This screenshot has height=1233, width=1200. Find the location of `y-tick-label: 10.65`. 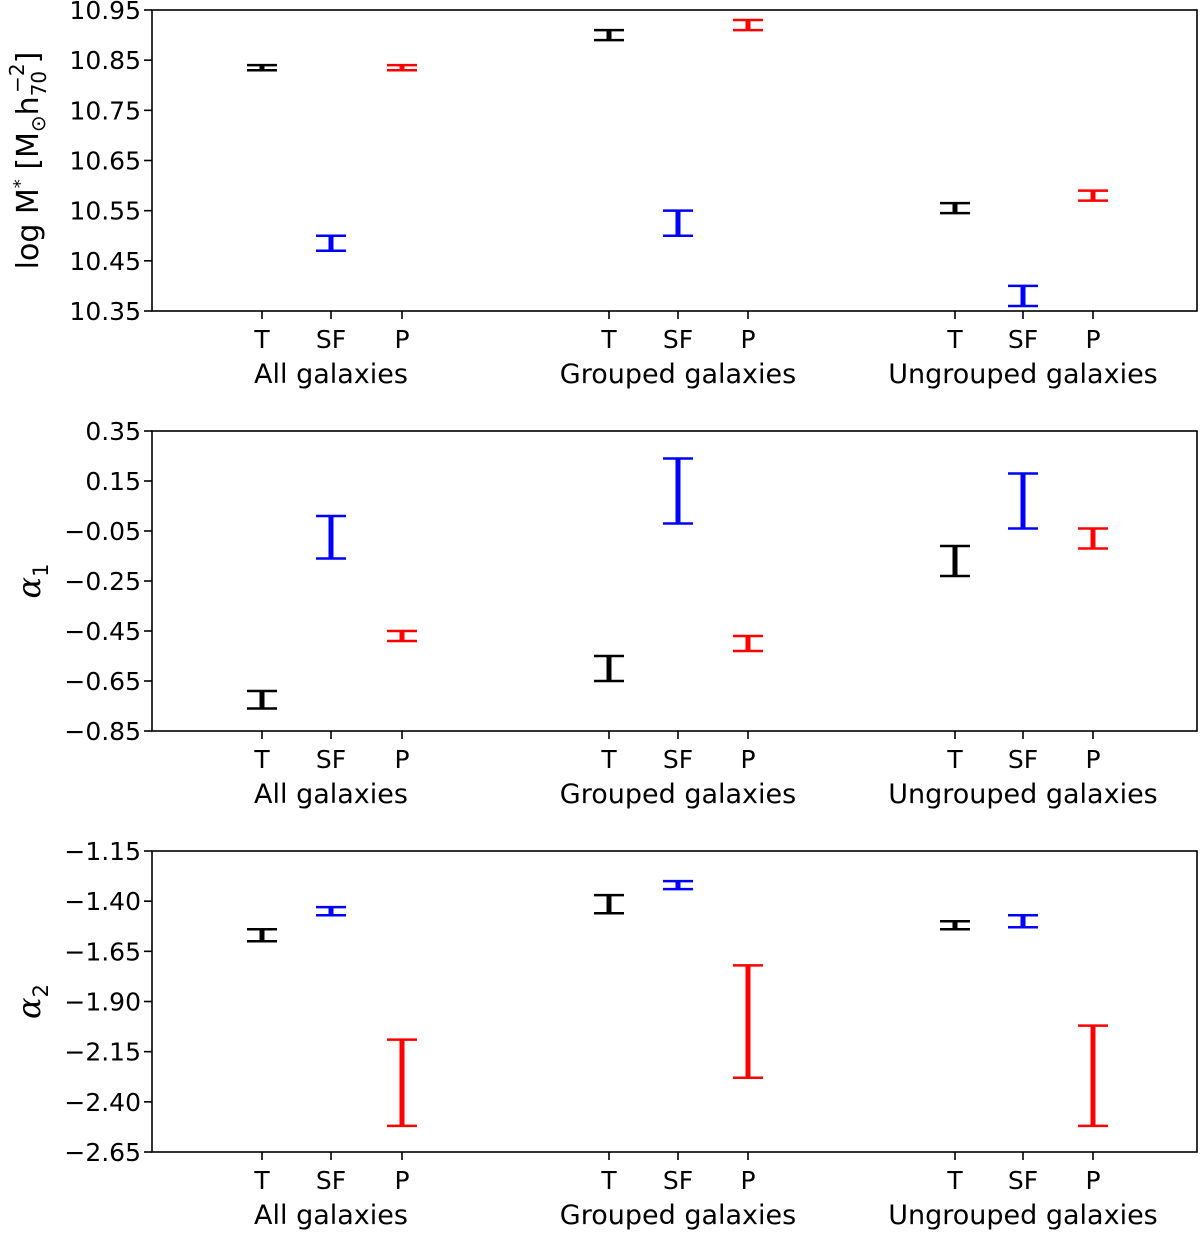

y-tick-label: 10.65 is located at coordinates (105, 161).